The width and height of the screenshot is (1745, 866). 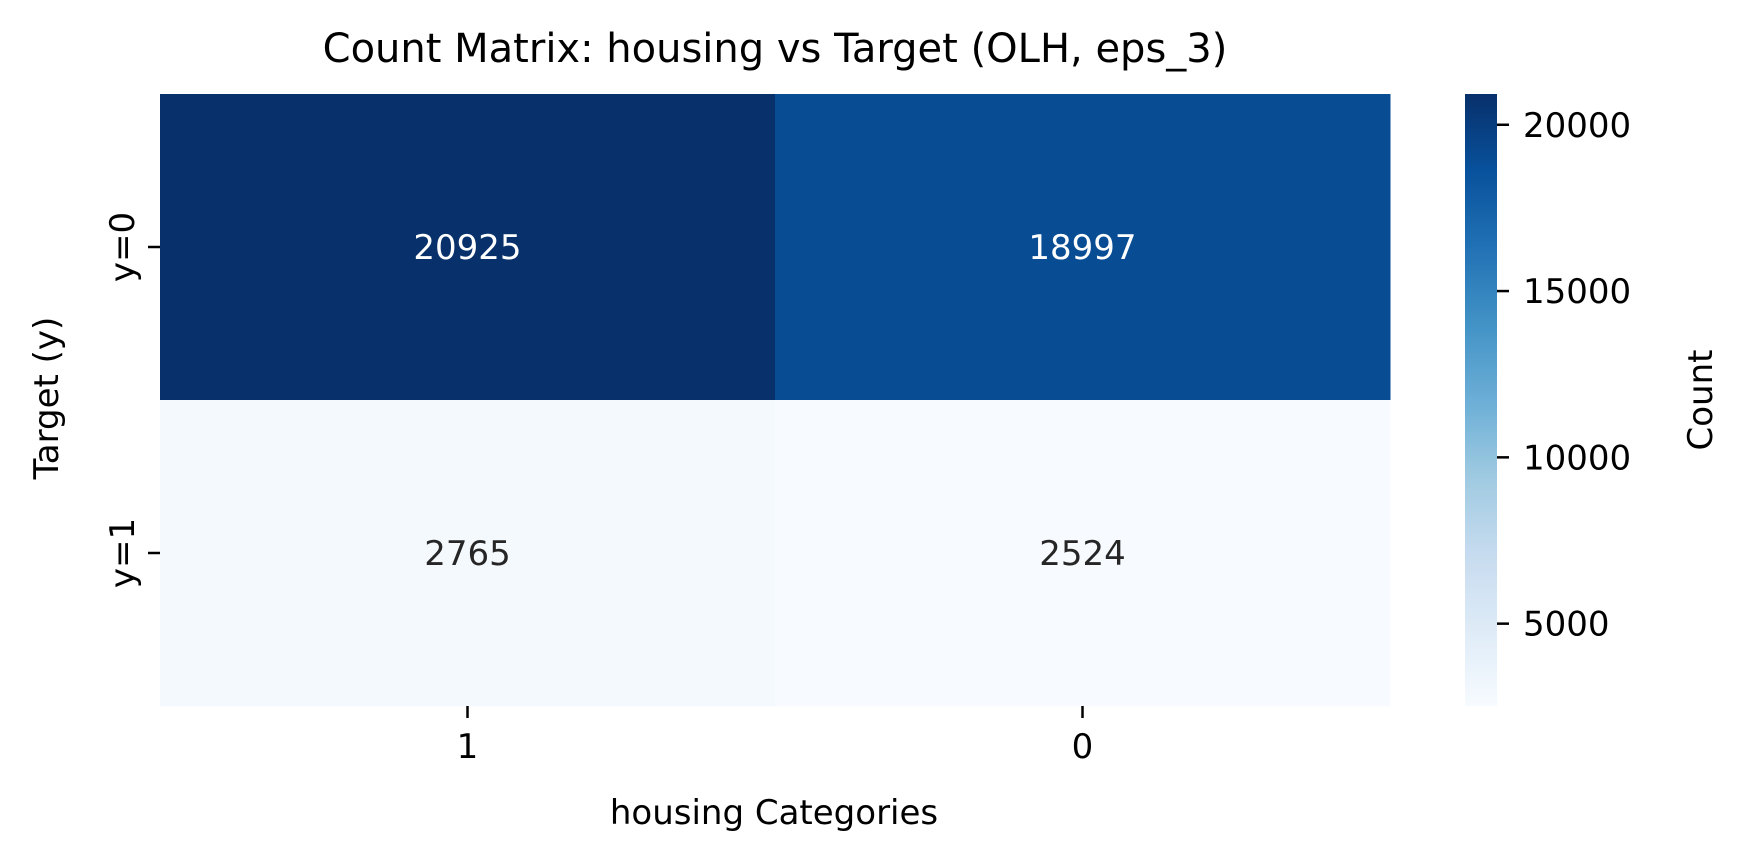 What do you see at coordinates (1481, 400) in the screenshot?
I see `colorbar-gradient` at bounding box center [1481, 400].